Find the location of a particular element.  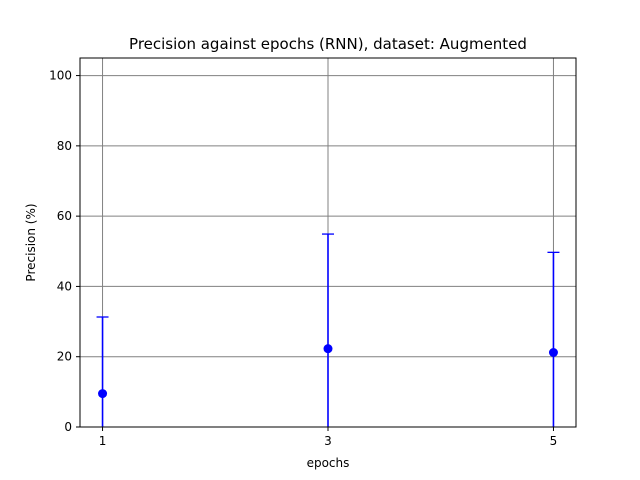

x-axis-label: epochs is located at coordinates (328, 463).